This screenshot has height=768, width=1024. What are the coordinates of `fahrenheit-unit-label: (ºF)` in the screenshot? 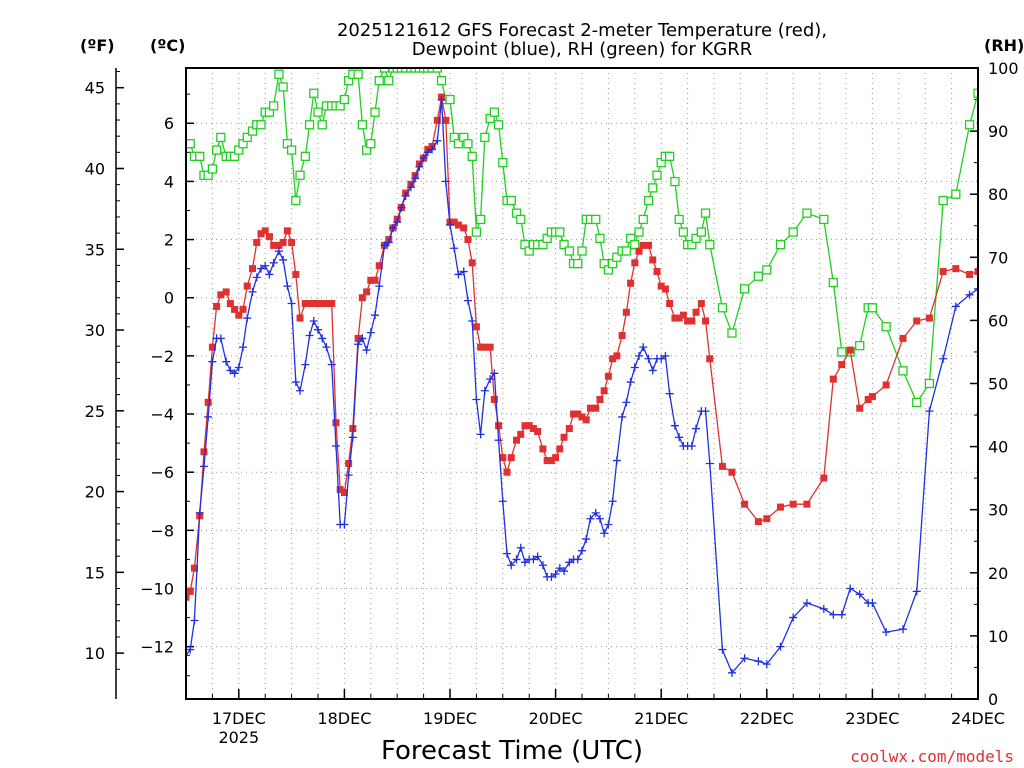 It's located at (97, 45).